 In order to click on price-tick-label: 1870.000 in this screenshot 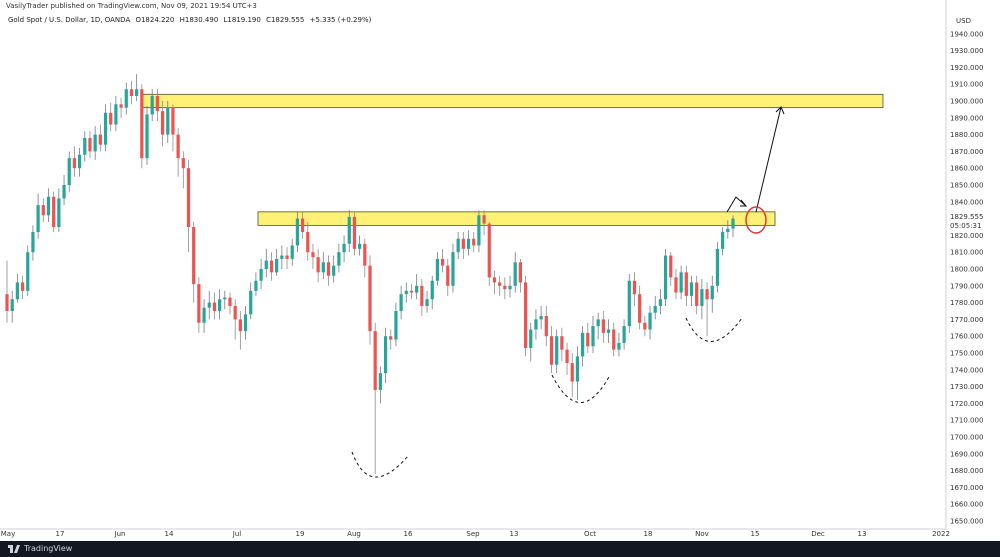, I will do `click(966, 152)`.